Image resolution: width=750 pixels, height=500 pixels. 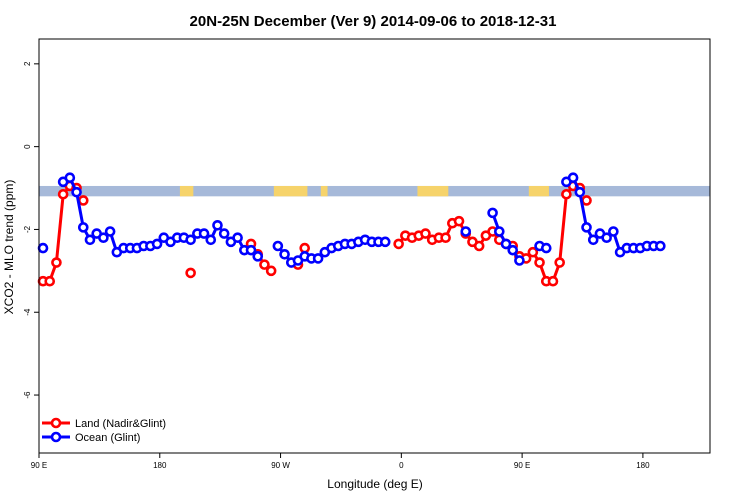 What do you see at coordinates (27, 63) in the screenshot?
I see `y-tick-label: 2` at bounding box center [27, 63].